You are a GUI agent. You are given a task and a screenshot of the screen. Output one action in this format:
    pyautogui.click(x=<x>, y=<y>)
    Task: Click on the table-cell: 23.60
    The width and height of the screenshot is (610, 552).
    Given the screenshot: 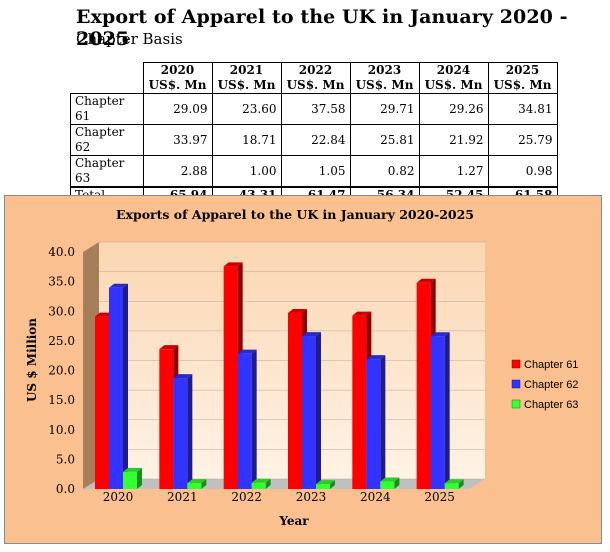 What is the action you would take?
    pyautogui.click(x=246, y=109)
    